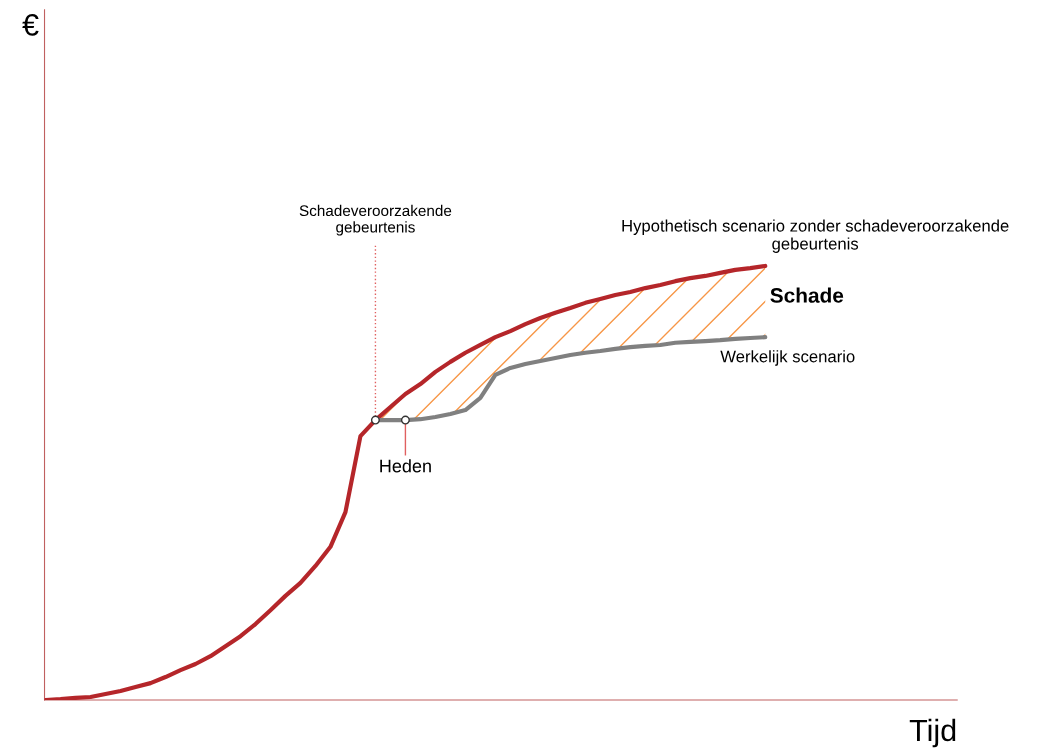 This screenshot has width=1060, height=756. Describe the element at coordinates (807, 295) in the screenshot. I see `annotation: Schade` at that location.